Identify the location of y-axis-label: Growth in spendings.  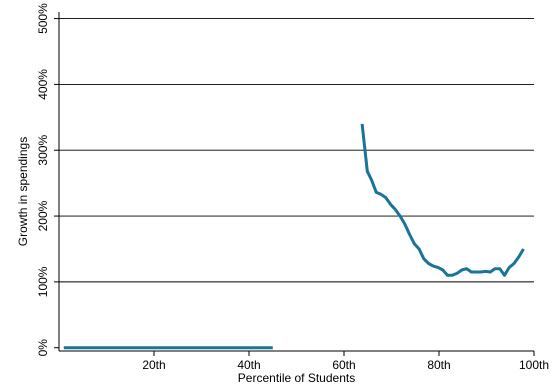
(23, 191).